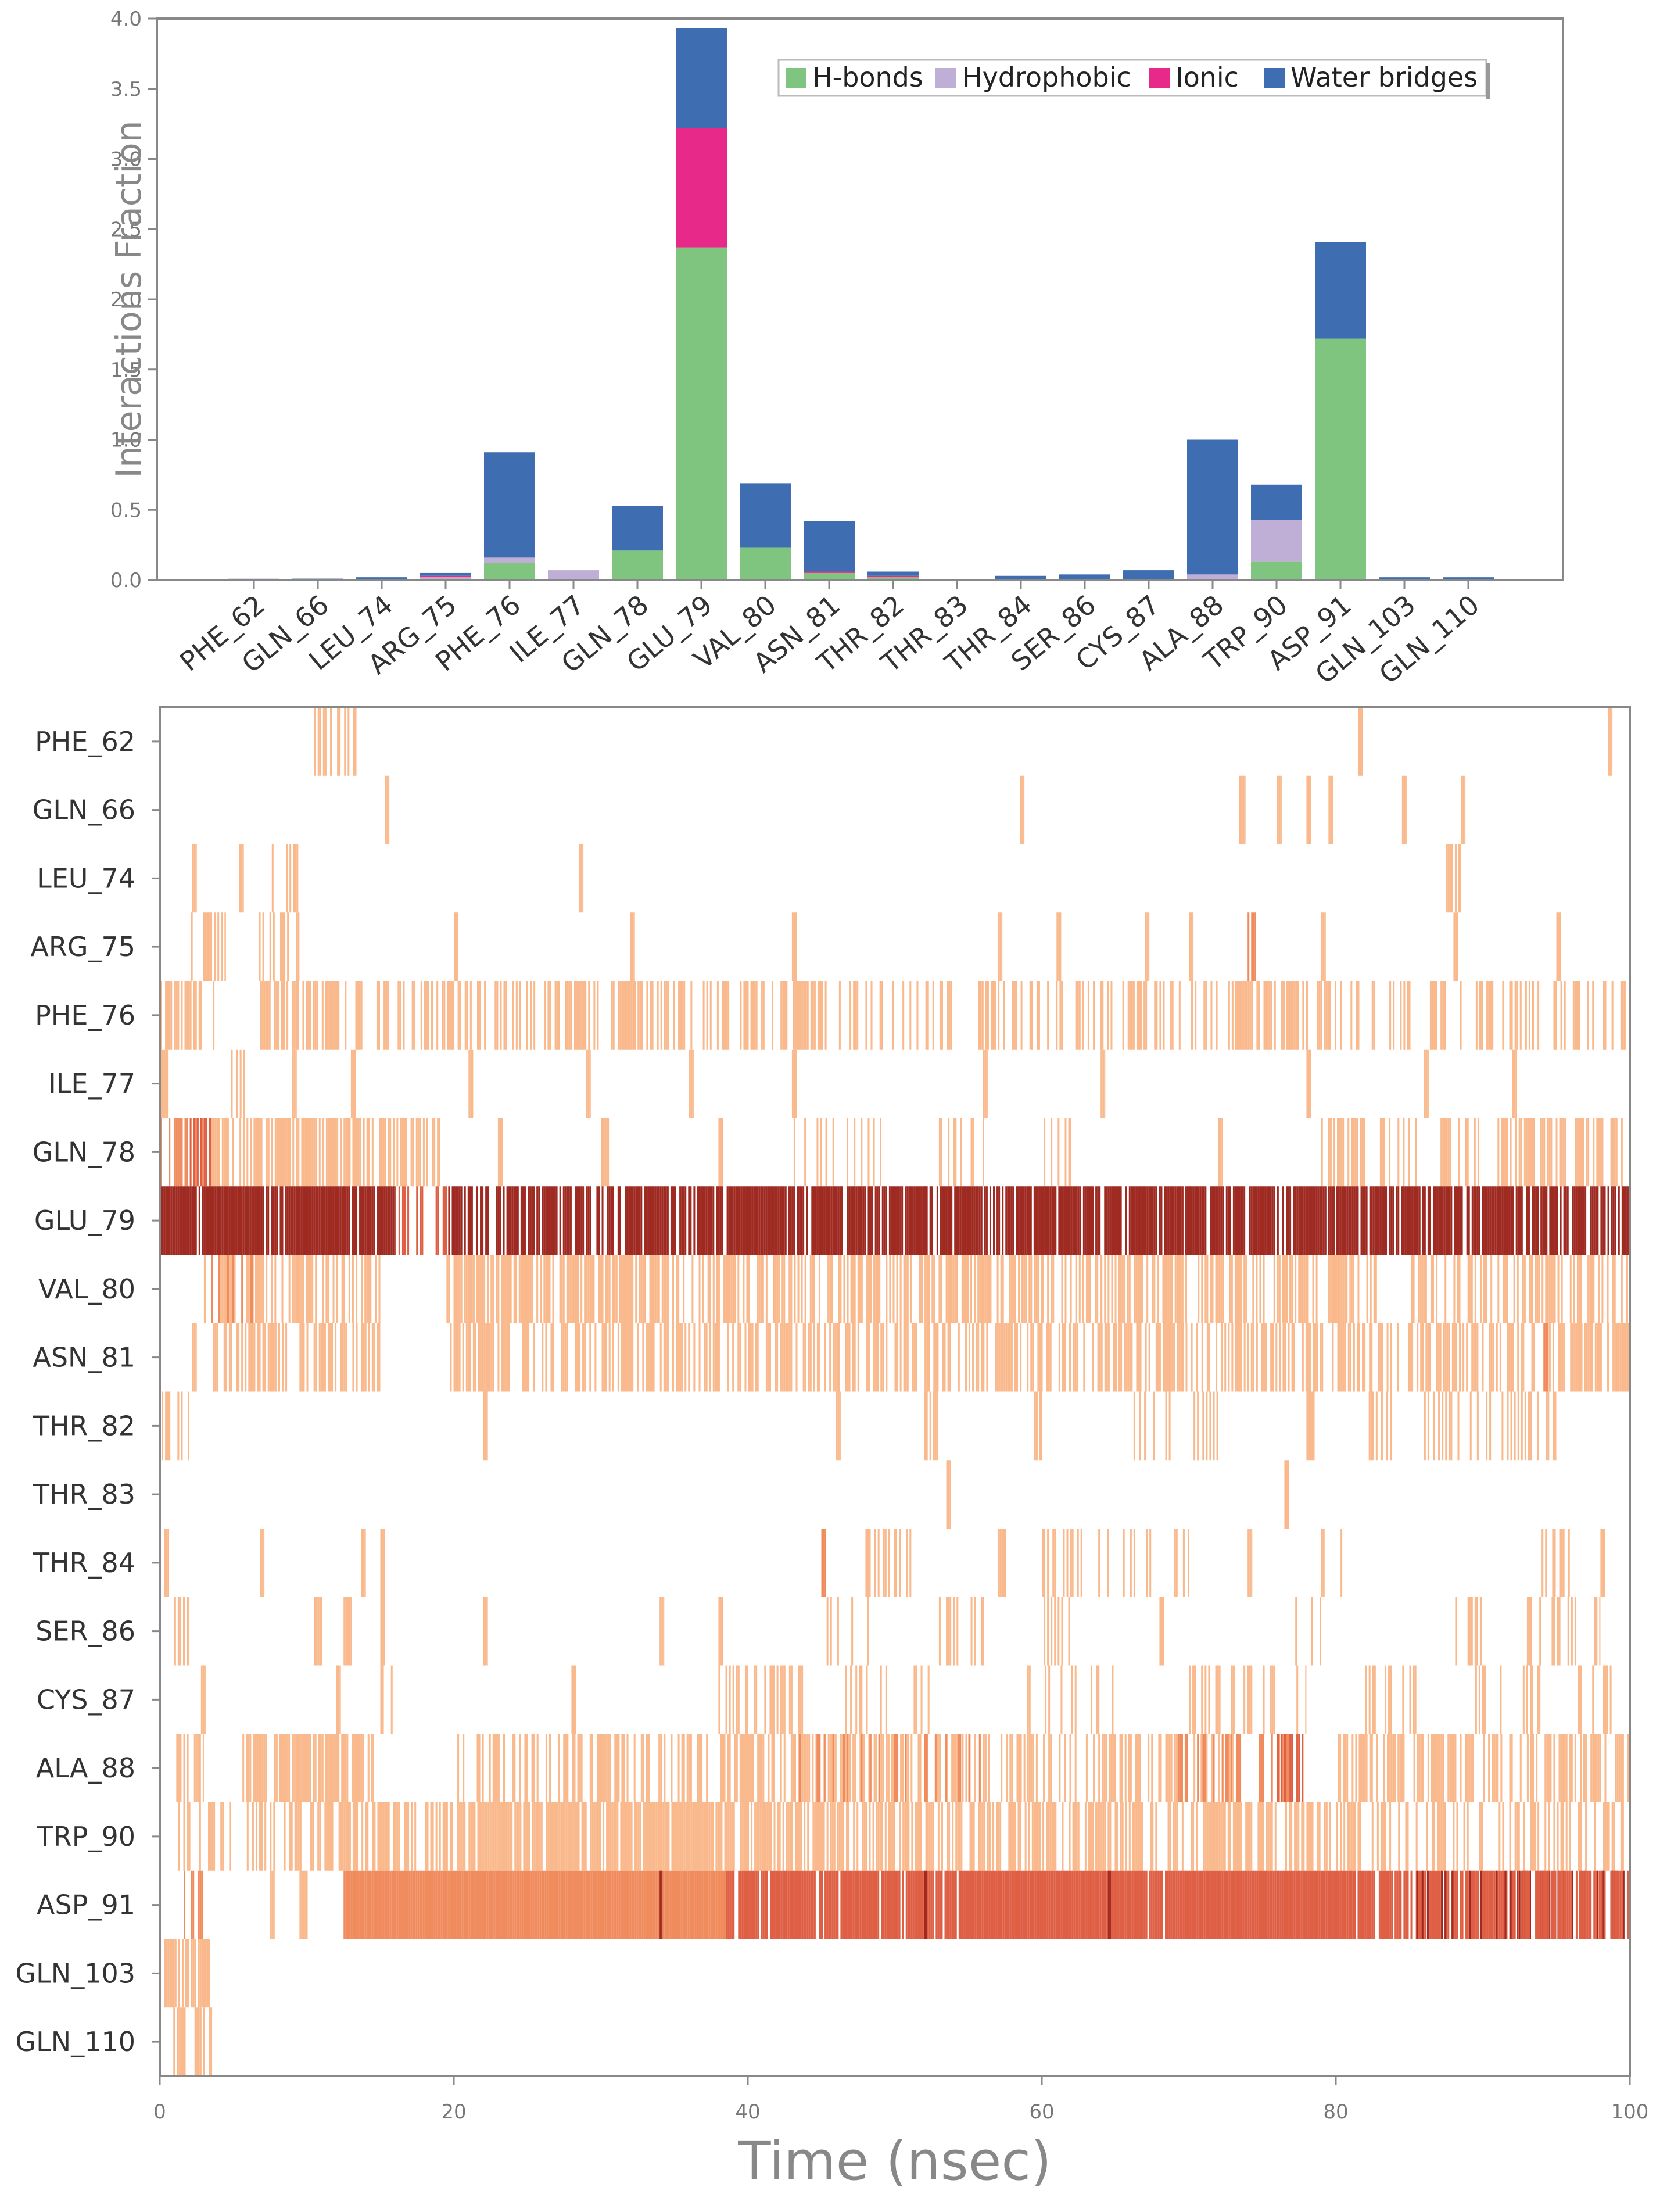 The width and height of the screenshot is (1667, 2212). I want to click on bar-y-tick-label-8: 4.0, so click(126, 19).